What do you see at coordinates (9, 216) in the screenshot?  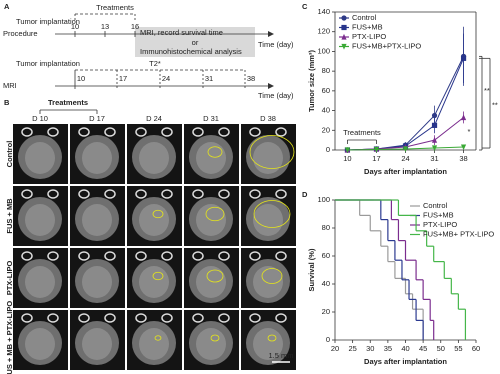 I see `row-label: FUS + MB` at bounding box center [9, 216].